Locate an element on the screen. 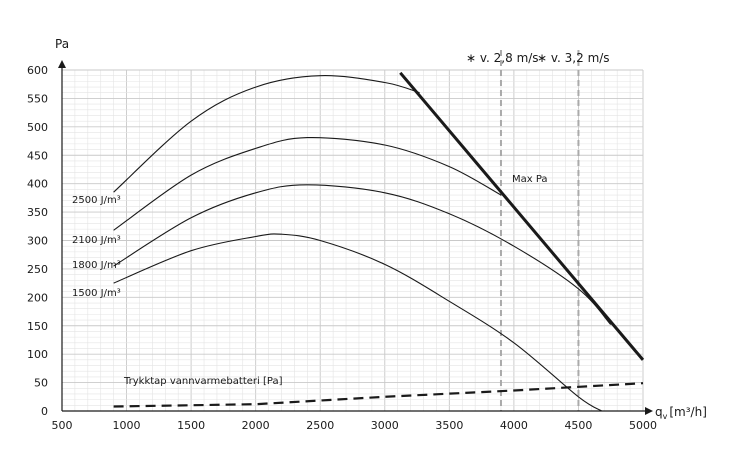 The image size is (750, 460). x-tick-label: 4500 is located at coordinates (578, 425).